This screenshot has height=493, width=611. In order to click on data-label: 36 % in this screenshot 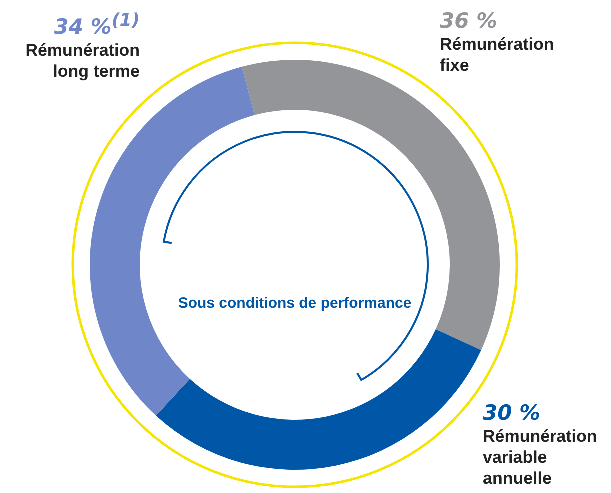, I will do `click(469, 21)`.